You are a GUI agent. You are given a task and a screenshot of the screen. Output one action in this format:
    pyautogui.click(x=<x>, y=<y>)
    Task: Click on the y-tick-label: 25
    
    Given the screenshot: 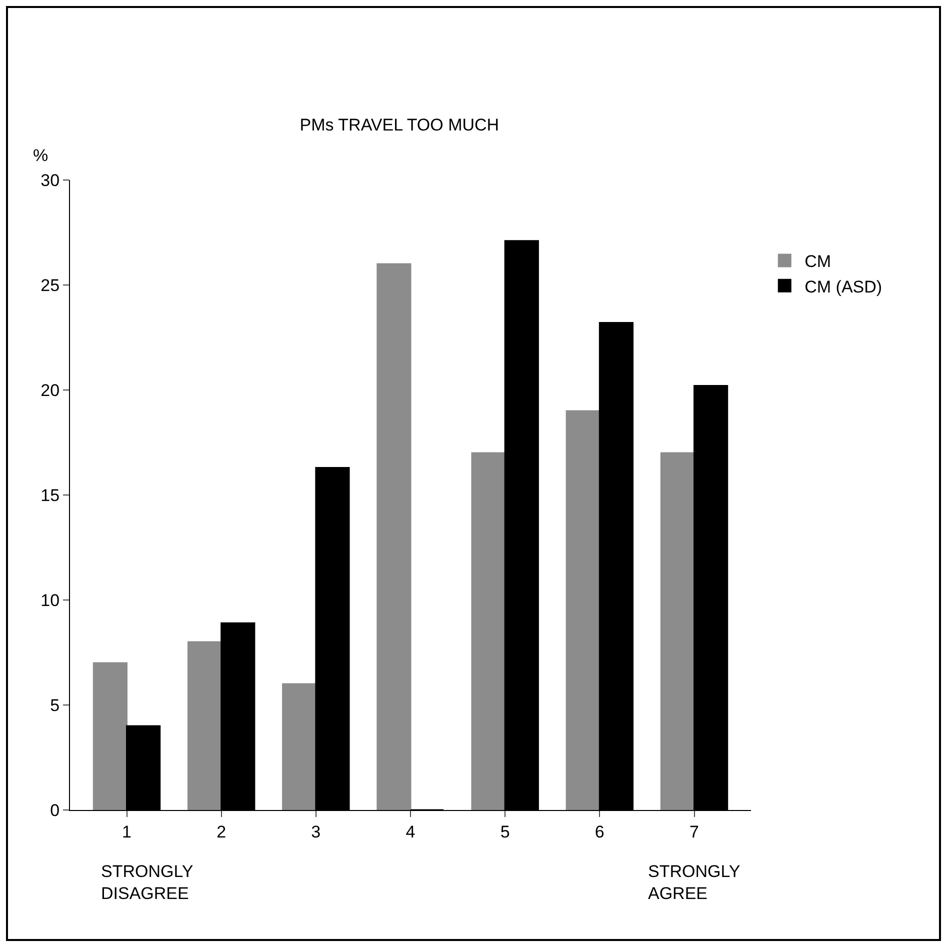 What is the action you would take?
    pyautogui.click(x=50, y=285)
    